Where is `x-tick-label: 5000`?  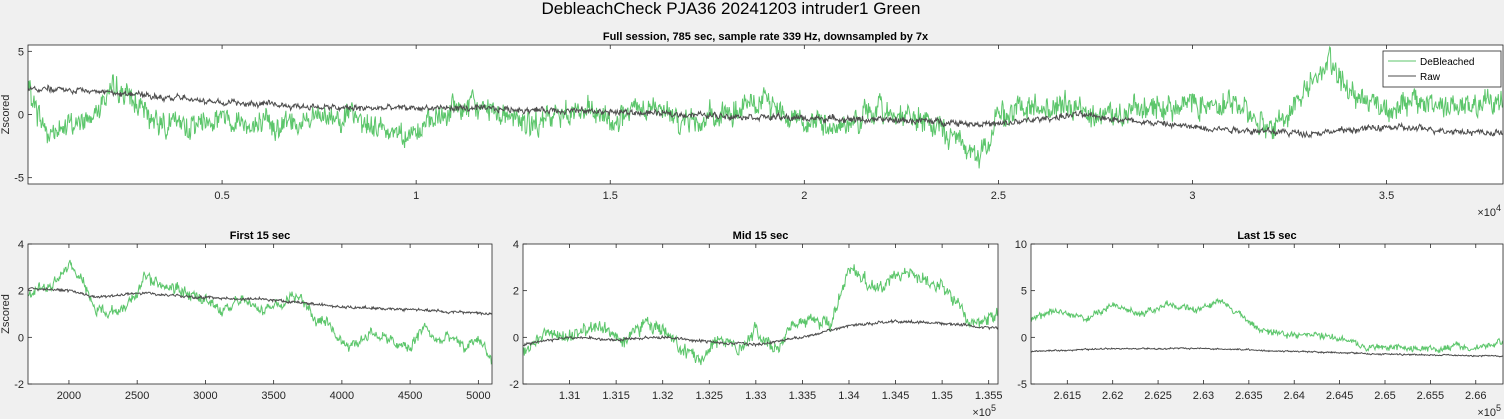 x-tick-label: 5000 is located at coordinates (478, 396).